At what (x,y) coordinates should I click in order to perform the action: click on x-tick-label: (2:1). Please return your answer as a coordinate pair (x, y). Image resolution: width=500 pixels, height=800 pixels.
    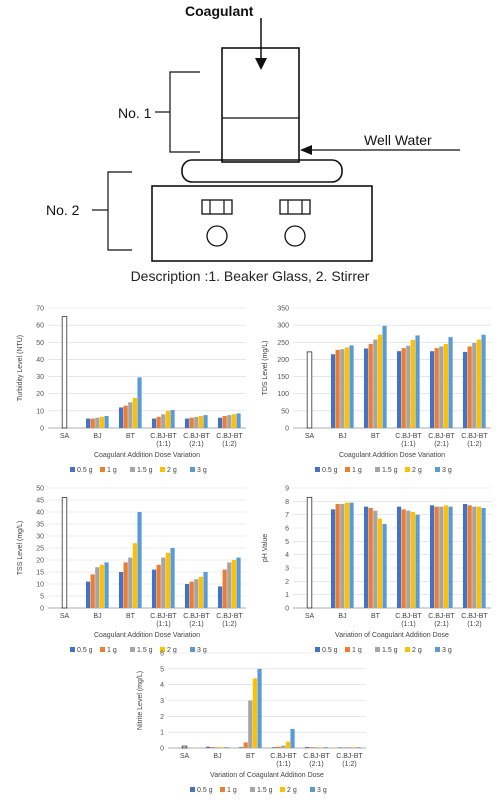
    Looking at the image, I should click on (441, 444).